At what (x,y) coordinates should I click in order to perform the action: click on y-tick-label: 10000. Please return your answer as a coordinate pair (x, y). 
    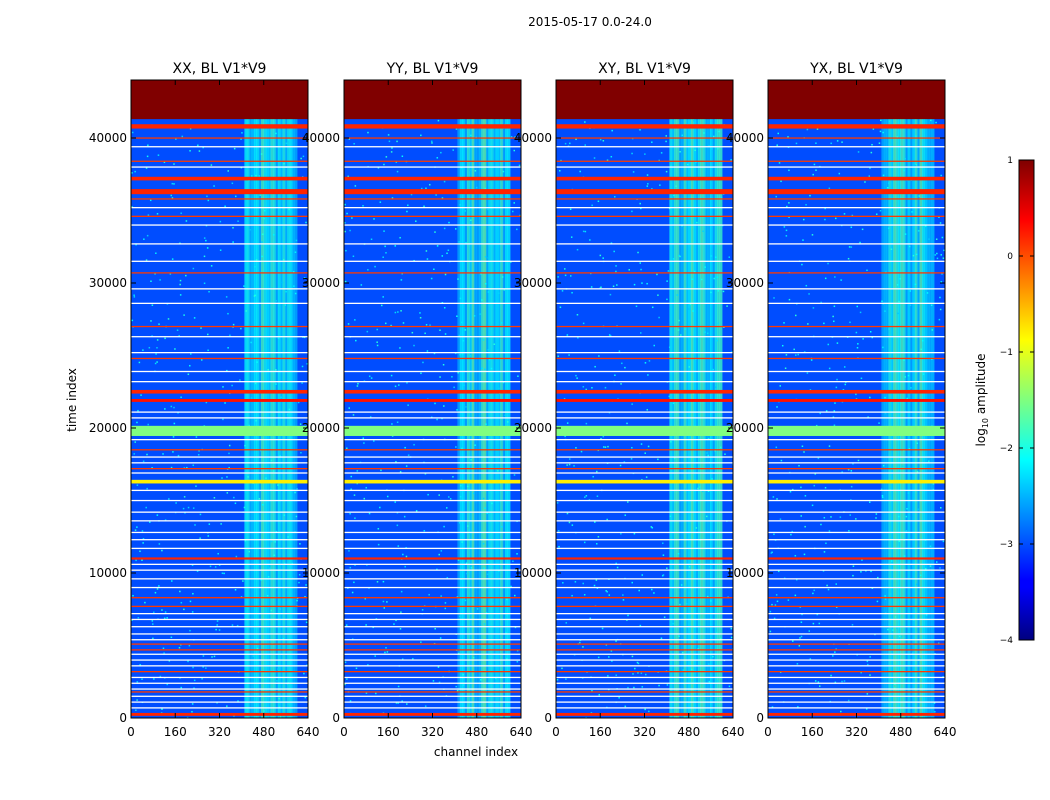
    Looking at the image, I should click on (745, 573).